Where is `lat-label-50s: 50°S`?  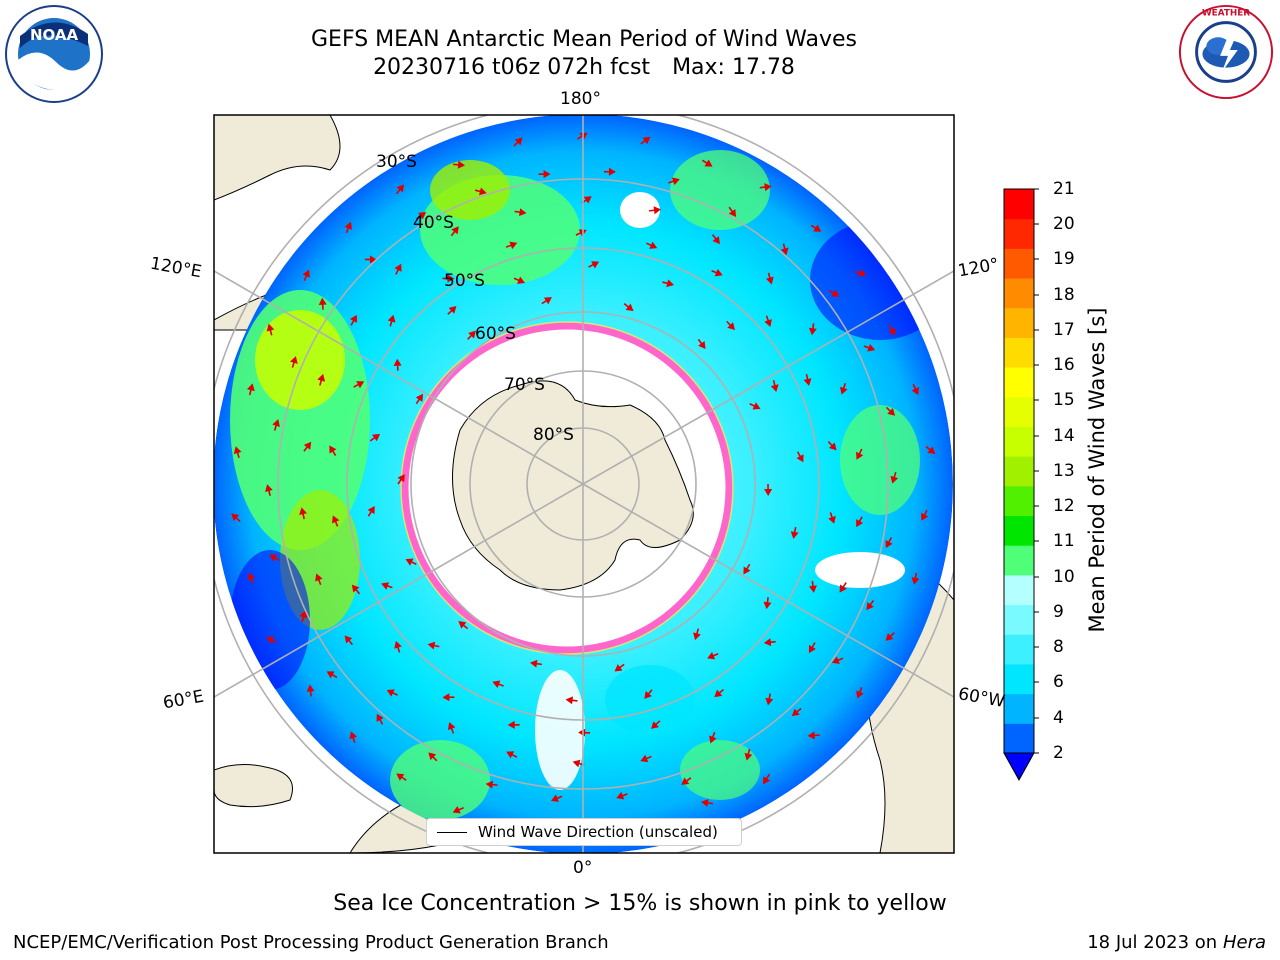
lat-label-50s: 50°S is located at coordinates (464, 281).